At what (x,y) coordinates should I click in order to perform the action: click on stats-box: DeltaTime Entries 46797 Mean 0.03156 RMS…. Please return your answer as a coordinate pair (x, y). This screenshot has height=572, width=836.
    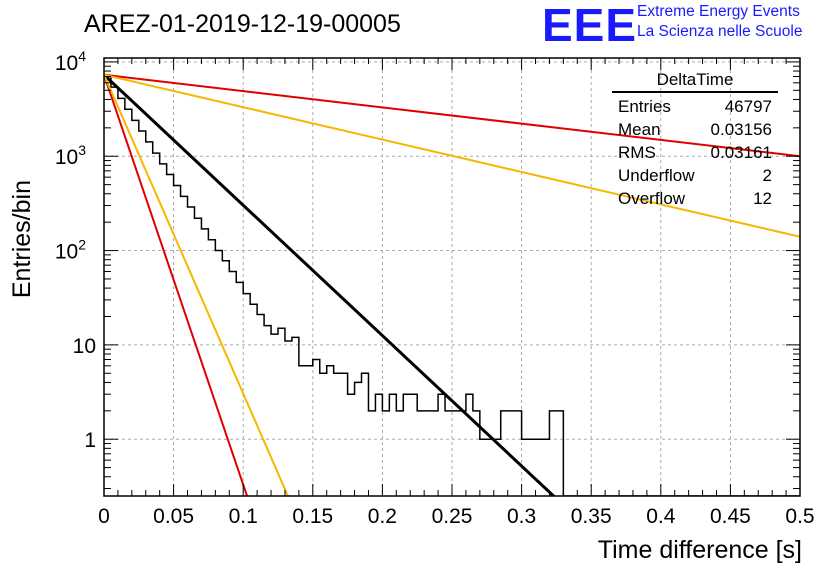
    Looking at the image, I should click on (695, 140).